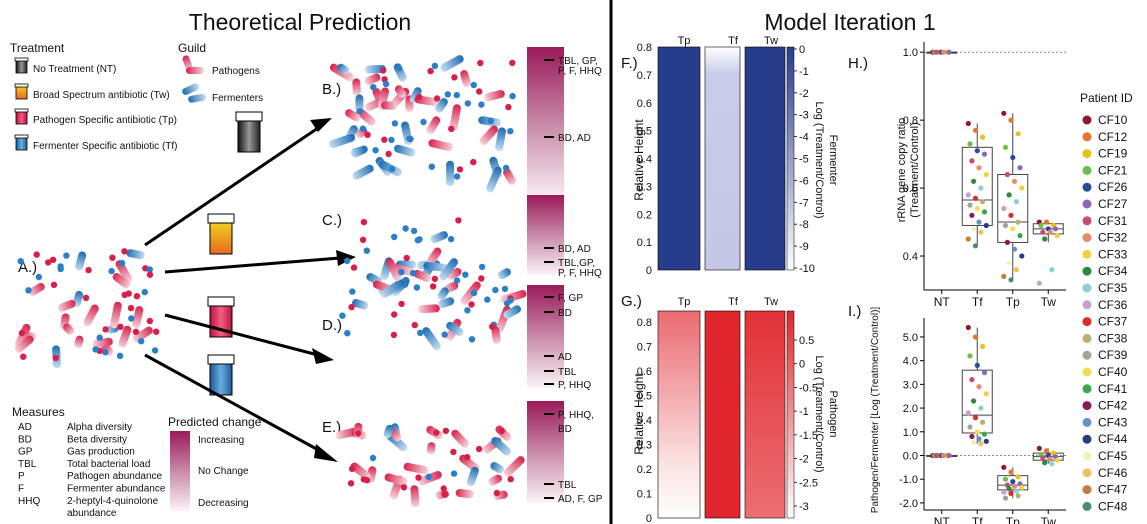 The height and width of the screenshot is (524, 1147). I want to click on xtick-label: Tw, so click(1049, 302).